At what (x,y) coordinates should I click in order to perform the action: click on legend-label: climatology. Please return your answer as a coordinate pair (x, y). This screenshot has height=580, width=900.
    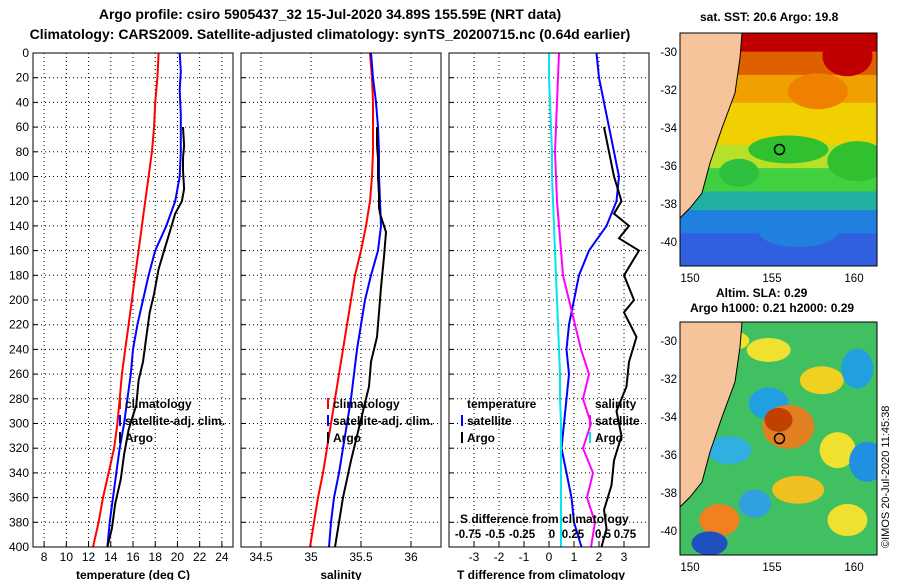
    Looking at the image, I should click on (158, 404).